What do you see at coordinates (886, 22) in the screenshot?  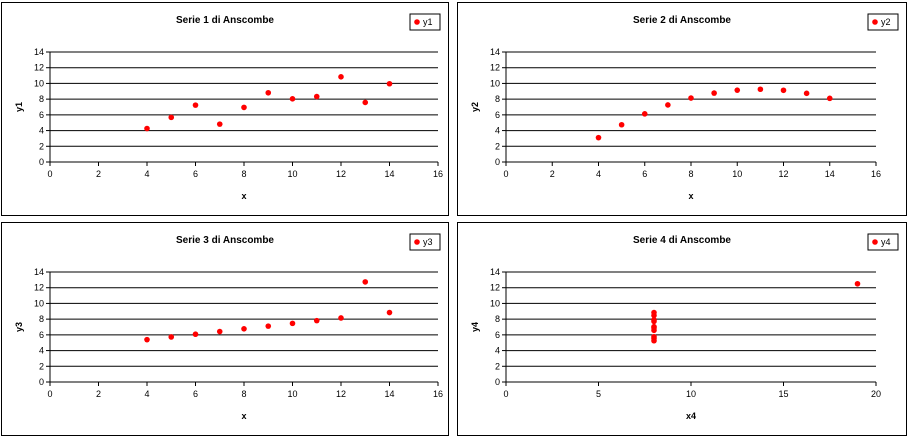 I see `legend-label: y2` at bounding box center [886, 22].